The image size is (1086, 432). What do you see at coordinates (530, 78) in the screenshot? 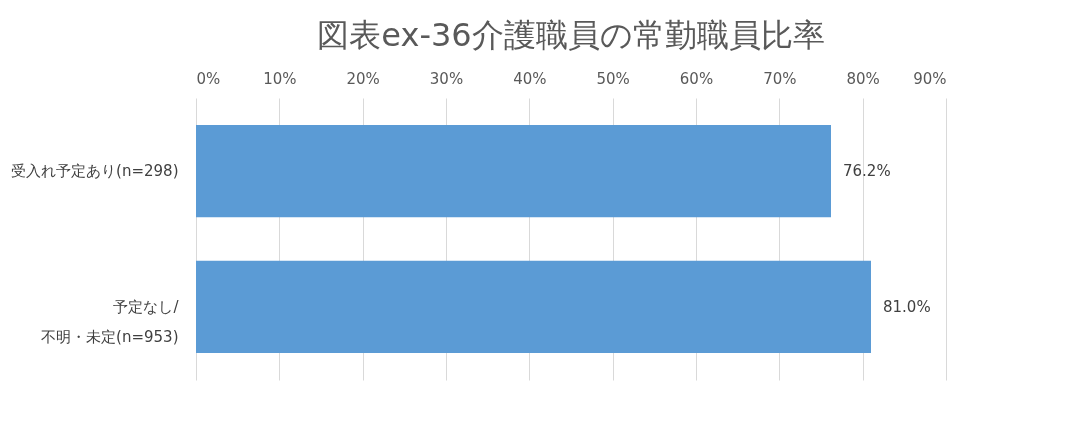
I see `x-tick-label: 40%` at bounding box center [530, 78].